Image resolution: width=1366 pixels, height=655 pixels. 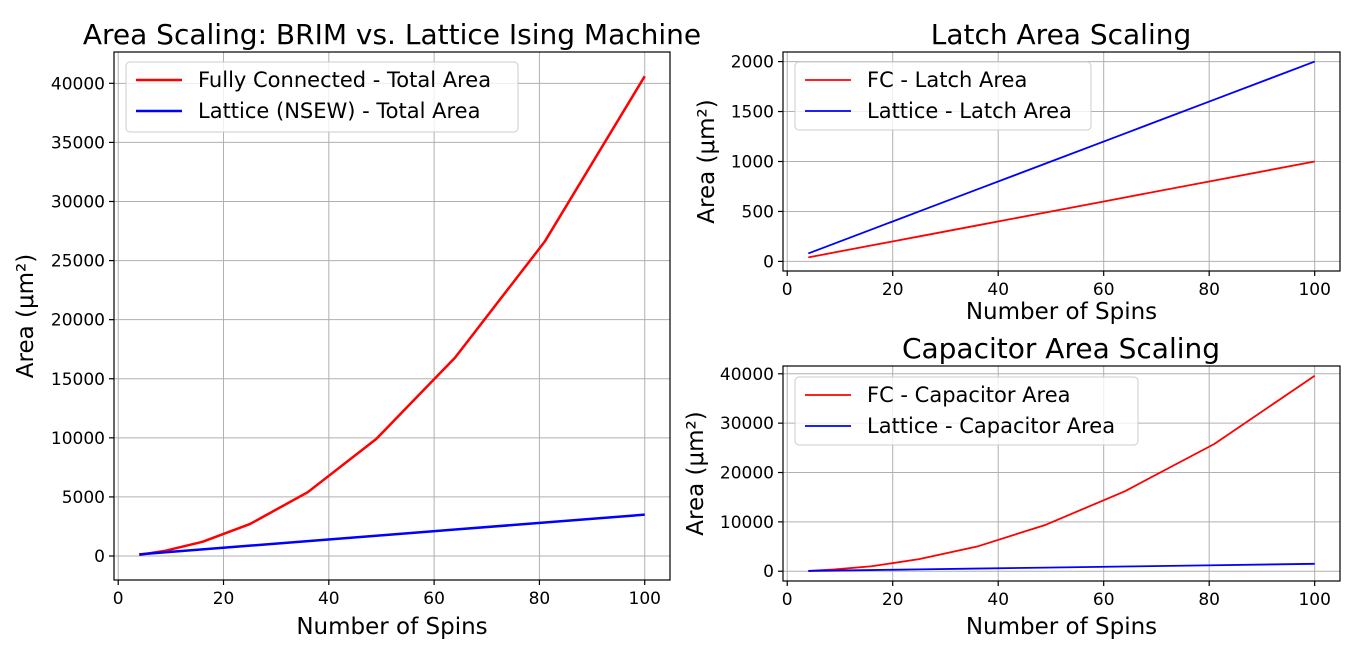 I want to click on chart-title: Capacitor Area Scaling, so click(x=1061, y=348).